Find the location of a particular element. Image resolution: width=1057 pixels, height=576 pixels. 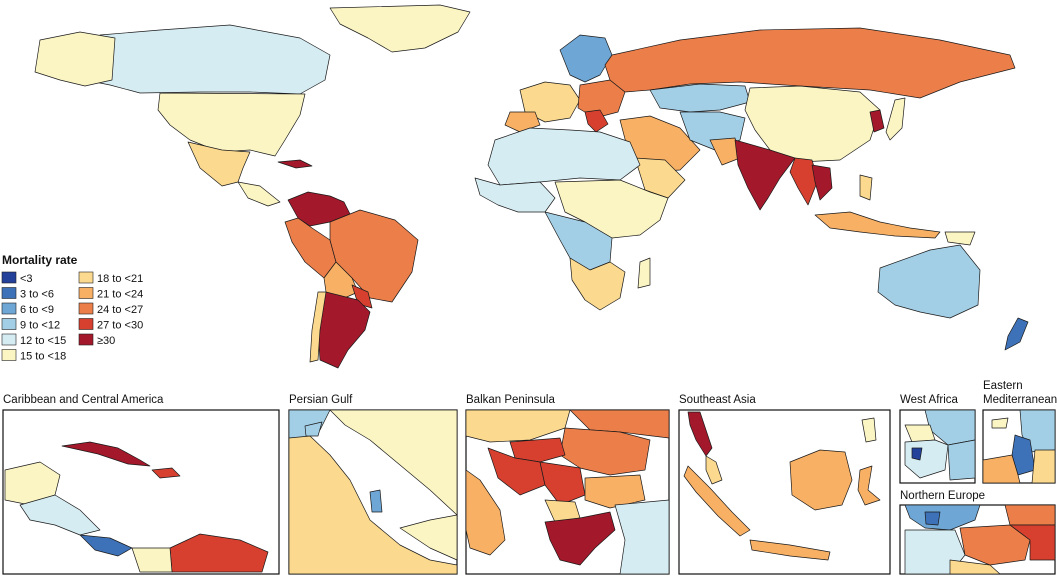

region-inset-iran is located at coordinates (393, 462).